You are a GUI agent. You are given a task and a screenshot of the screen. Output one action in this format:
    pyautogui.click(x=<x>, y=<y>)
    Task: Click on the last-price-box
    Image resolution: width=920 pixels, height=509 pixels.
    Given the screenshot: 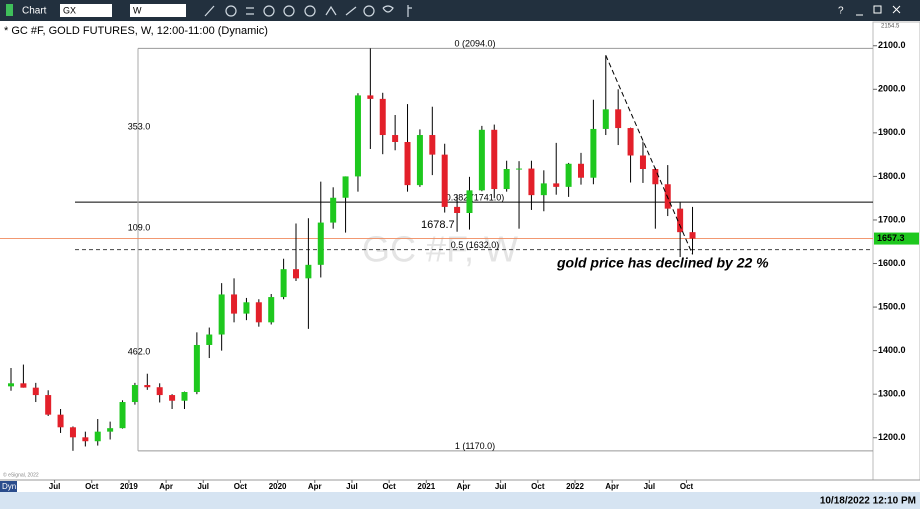 What is the action you would take?
    pyautogui.click(x=896, y=238)
    